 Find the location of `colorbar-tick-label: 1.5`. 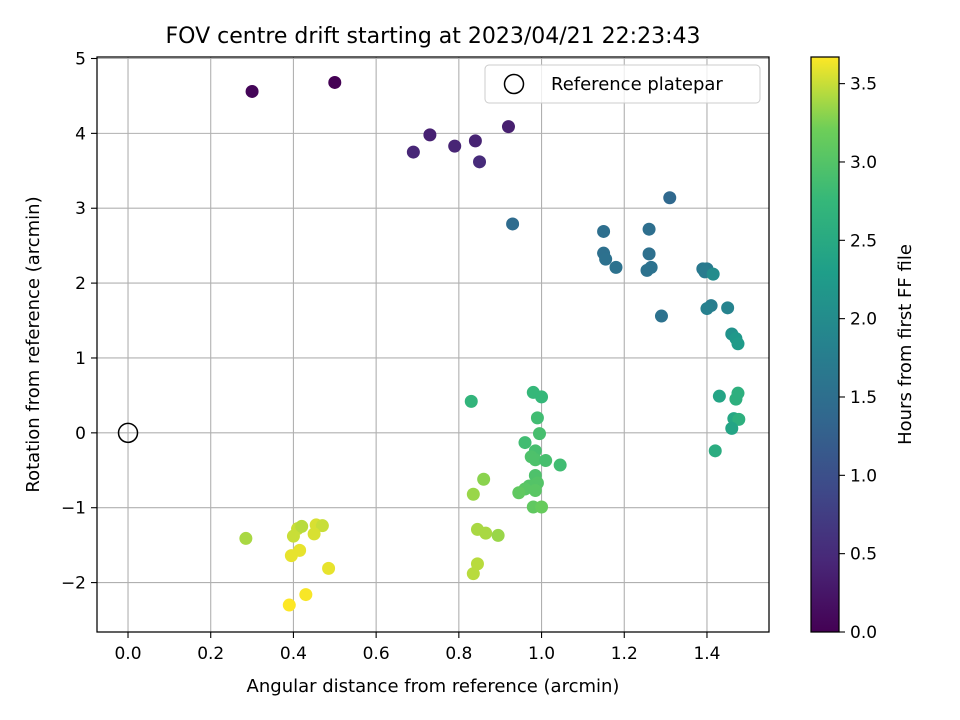

colorbar-tick-label: 1.5 is located at coordinates (863, 398).